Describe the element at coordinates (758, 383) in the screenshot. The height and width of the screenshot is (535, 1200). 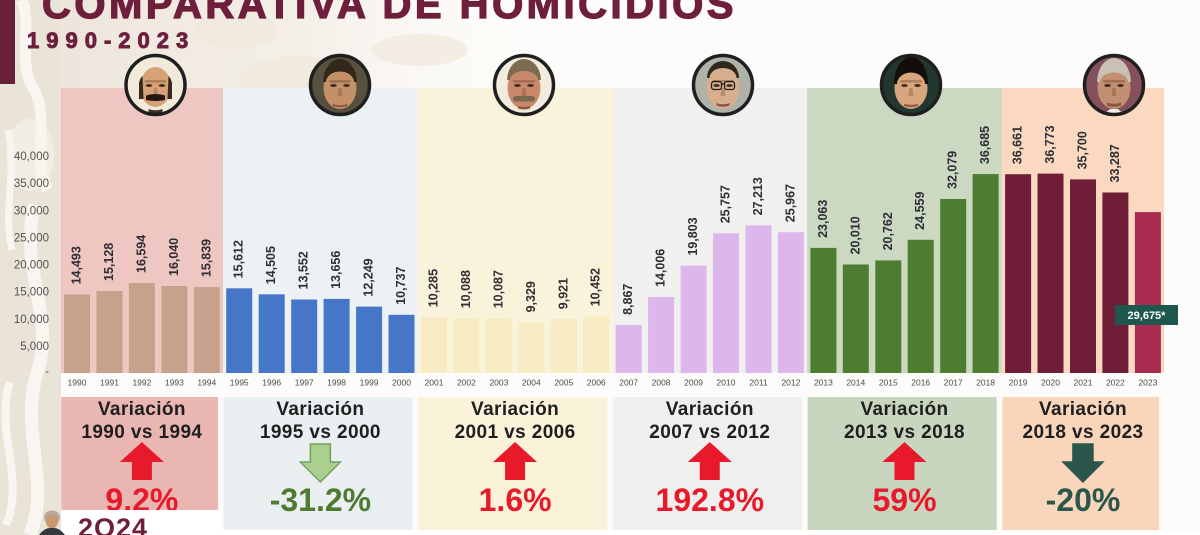
I see `svg-text: 2011` at that location.